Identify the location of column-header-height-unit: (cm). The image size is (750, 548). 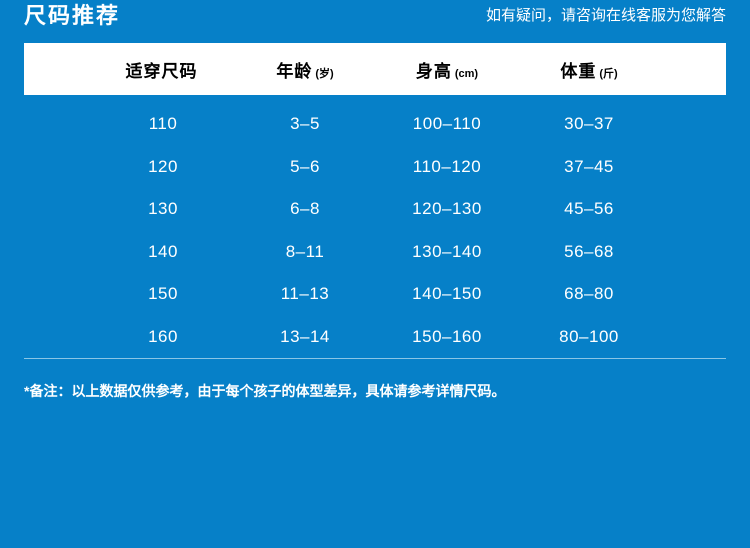
(466, 73).